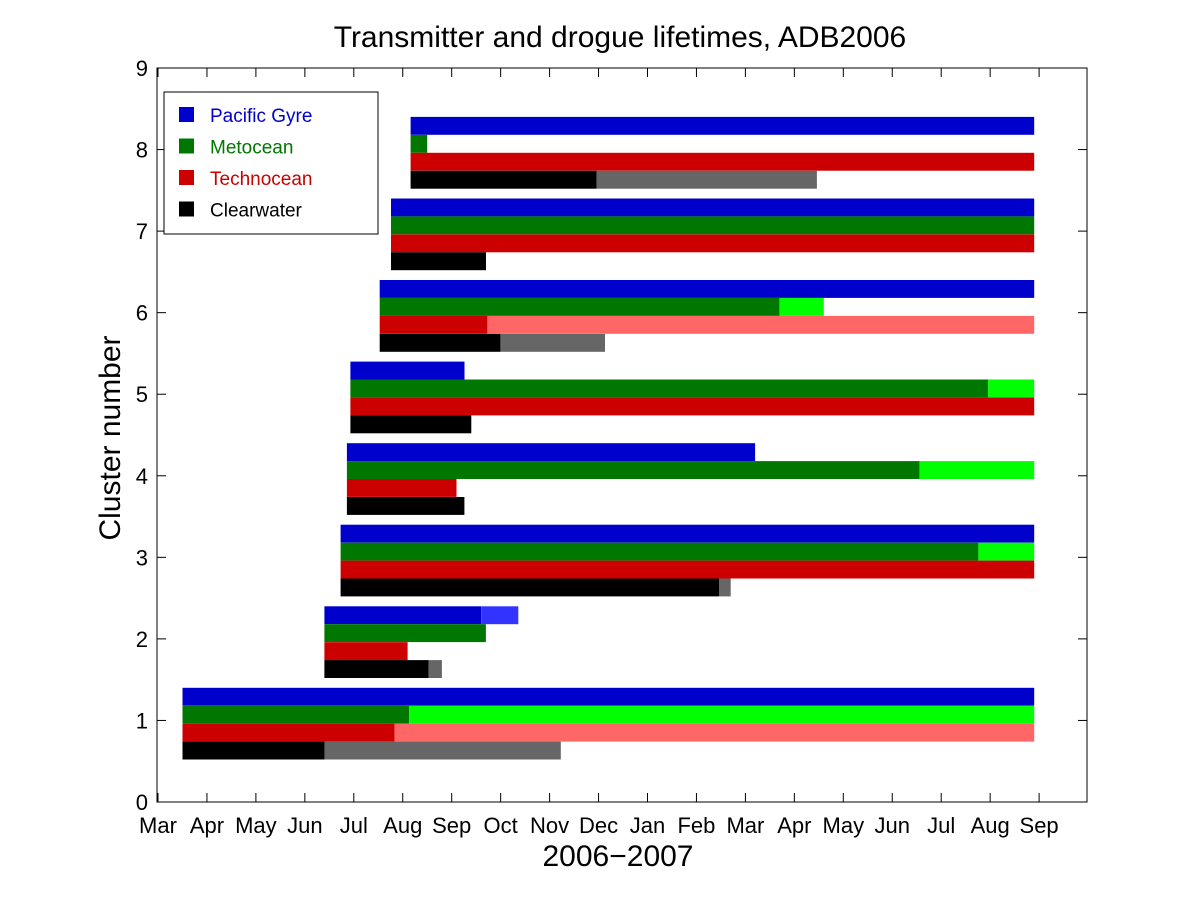 This screenshot has width=1201, height=901. I want to click on legend-swatch-technocean, so click(186, 177).